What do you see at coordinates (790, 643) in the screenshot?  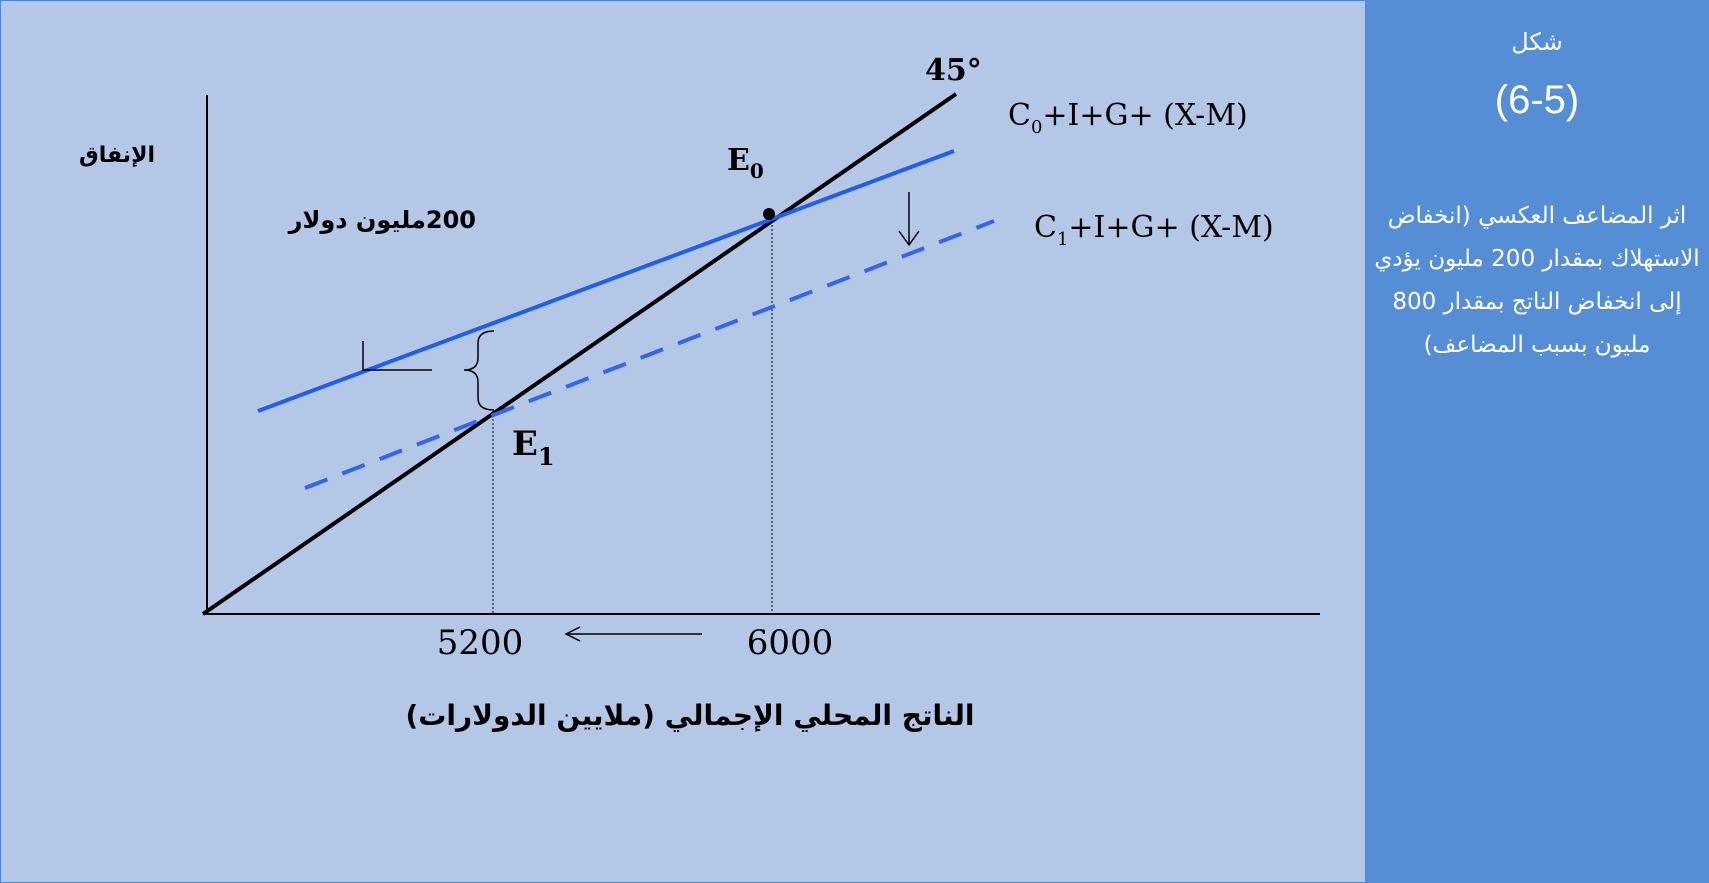 I see `x-tick-6000: 6000` at bounding box center [790, 643].